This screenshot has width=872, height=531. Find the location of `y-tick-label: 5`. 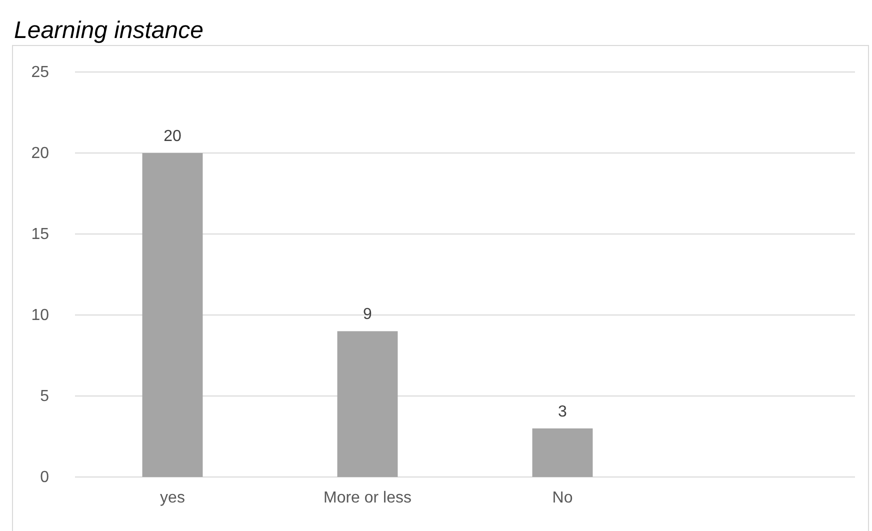

y-tick-label: 5 is located at coordinates (45, 397).